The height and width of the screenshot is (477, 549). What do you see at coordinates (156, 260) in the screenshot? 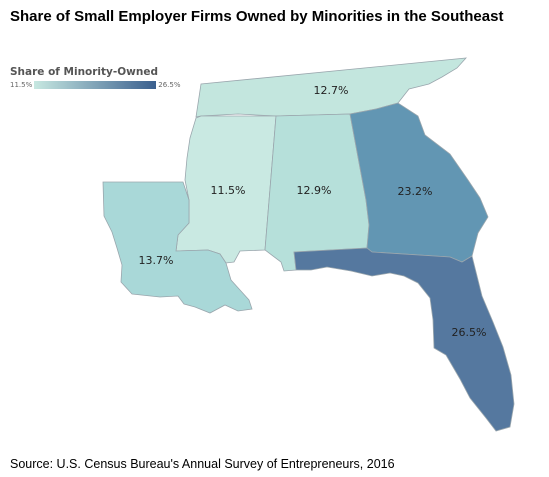
I see `label-louisiana: 13.7%` at bounding box center [156, 260].